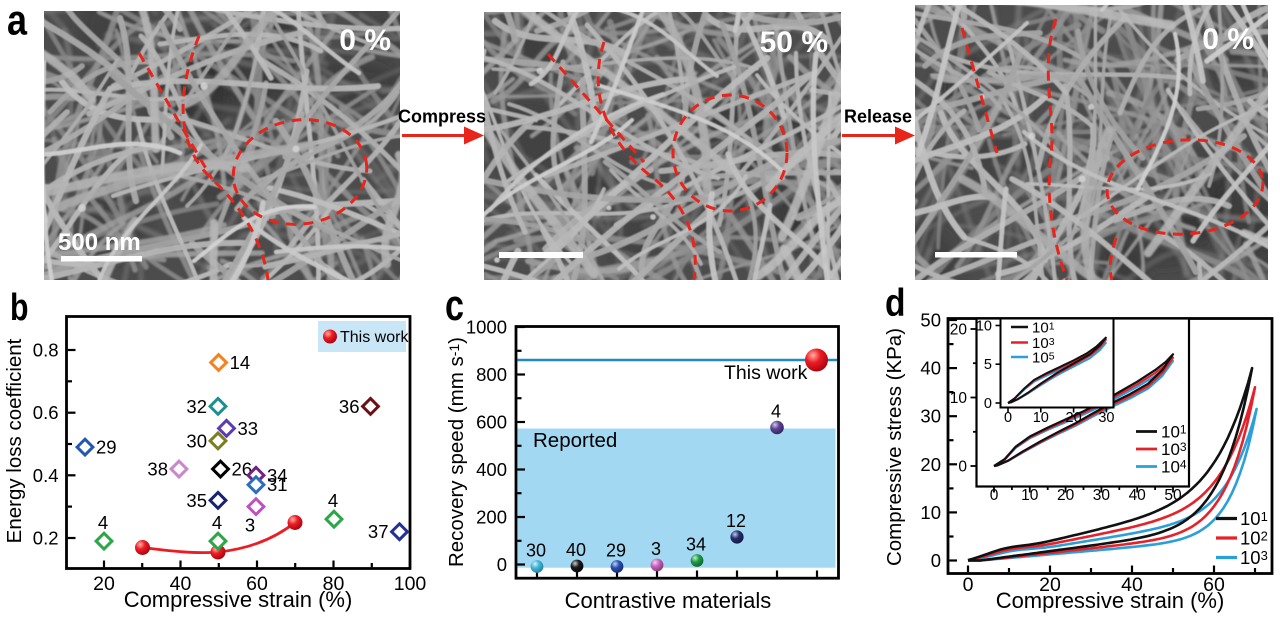  What do you see at coordinates (14, 440) in the screenshot?
I see `svg-text: Energy loss coefficient` at bounding box center [14, 440].